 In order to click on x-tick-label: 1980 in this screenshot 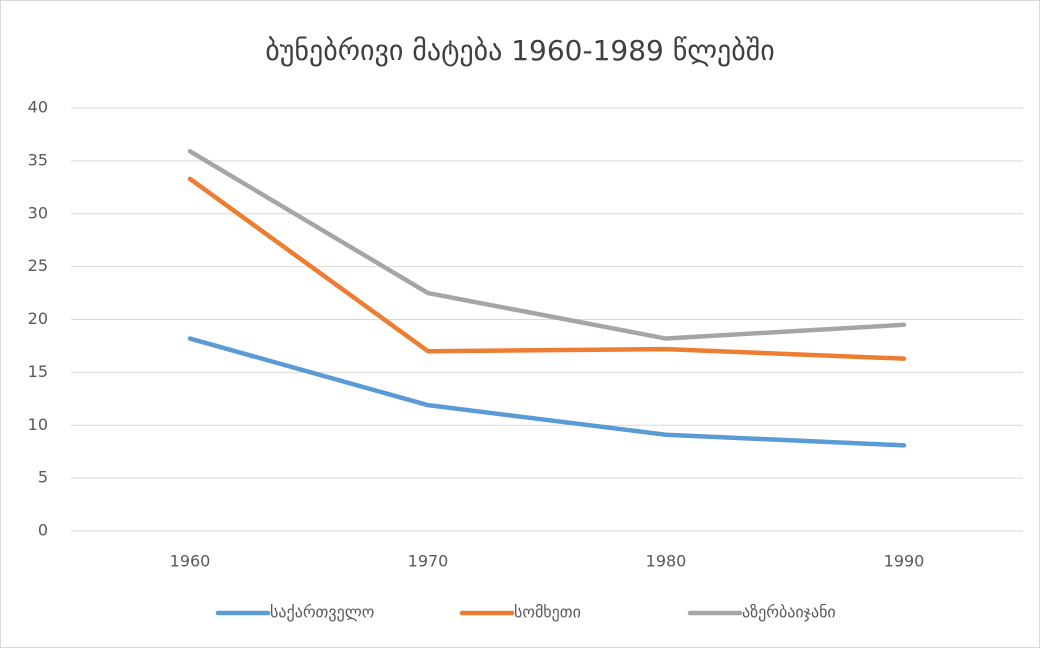, I will do `click(666, 561)`.